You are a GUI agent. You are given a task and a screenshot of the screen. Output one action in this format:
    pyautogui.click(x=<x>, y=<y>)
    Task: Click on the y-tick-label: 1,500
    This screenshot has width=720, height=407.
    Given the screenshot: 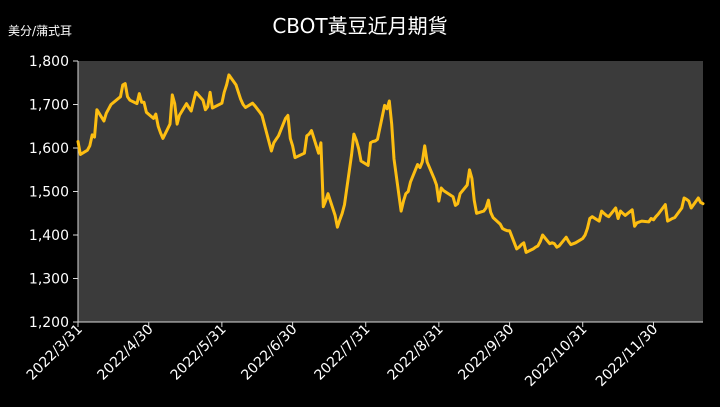 What is the action you would take?
    pyautogui.click(x=49, y=193)
    